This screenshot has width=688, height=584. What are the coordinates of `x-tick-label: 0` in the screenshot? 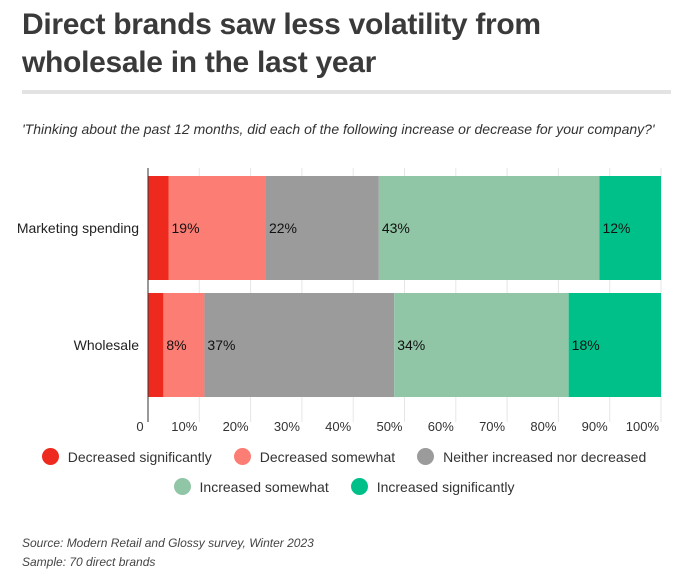 It's located at (139, 426).